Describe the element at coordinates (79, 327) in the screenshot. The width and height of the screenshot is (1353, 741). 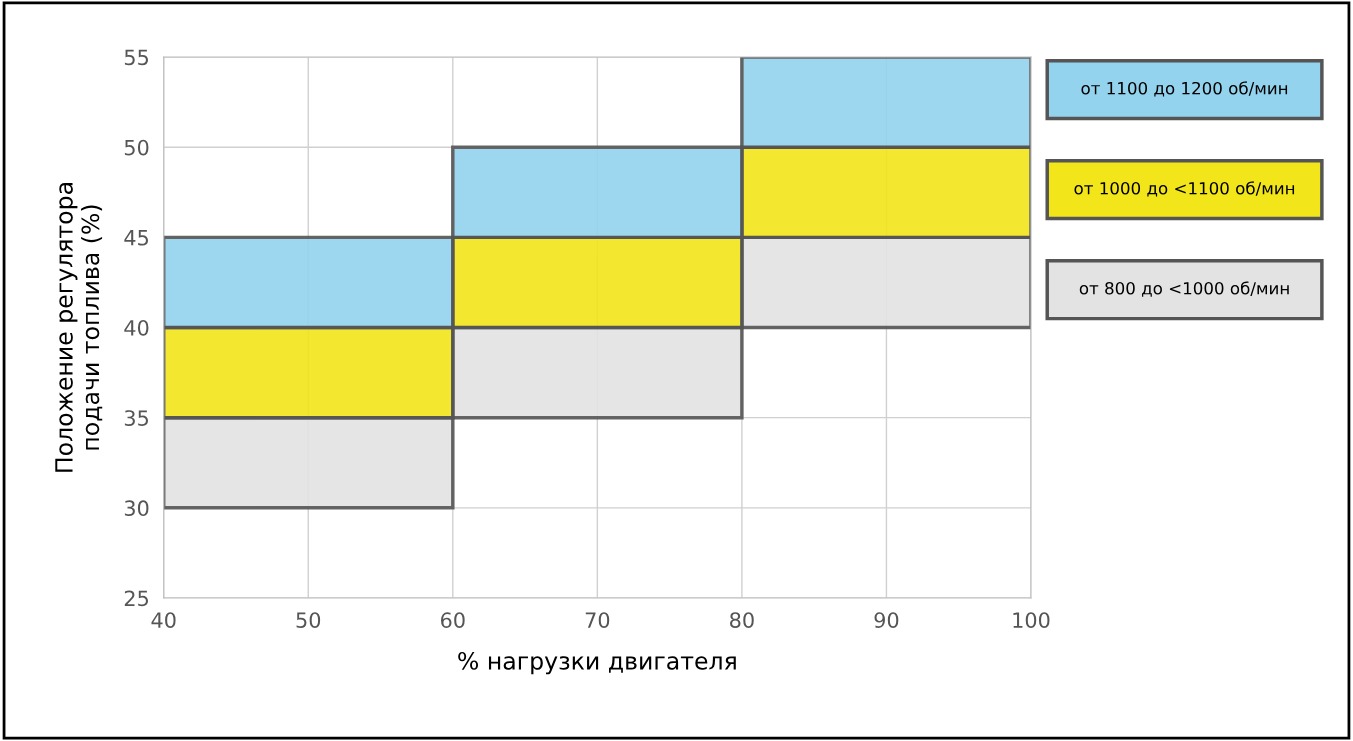
I see `y-axis-title: Положение регулятора подачи топлива (%)` at that location.